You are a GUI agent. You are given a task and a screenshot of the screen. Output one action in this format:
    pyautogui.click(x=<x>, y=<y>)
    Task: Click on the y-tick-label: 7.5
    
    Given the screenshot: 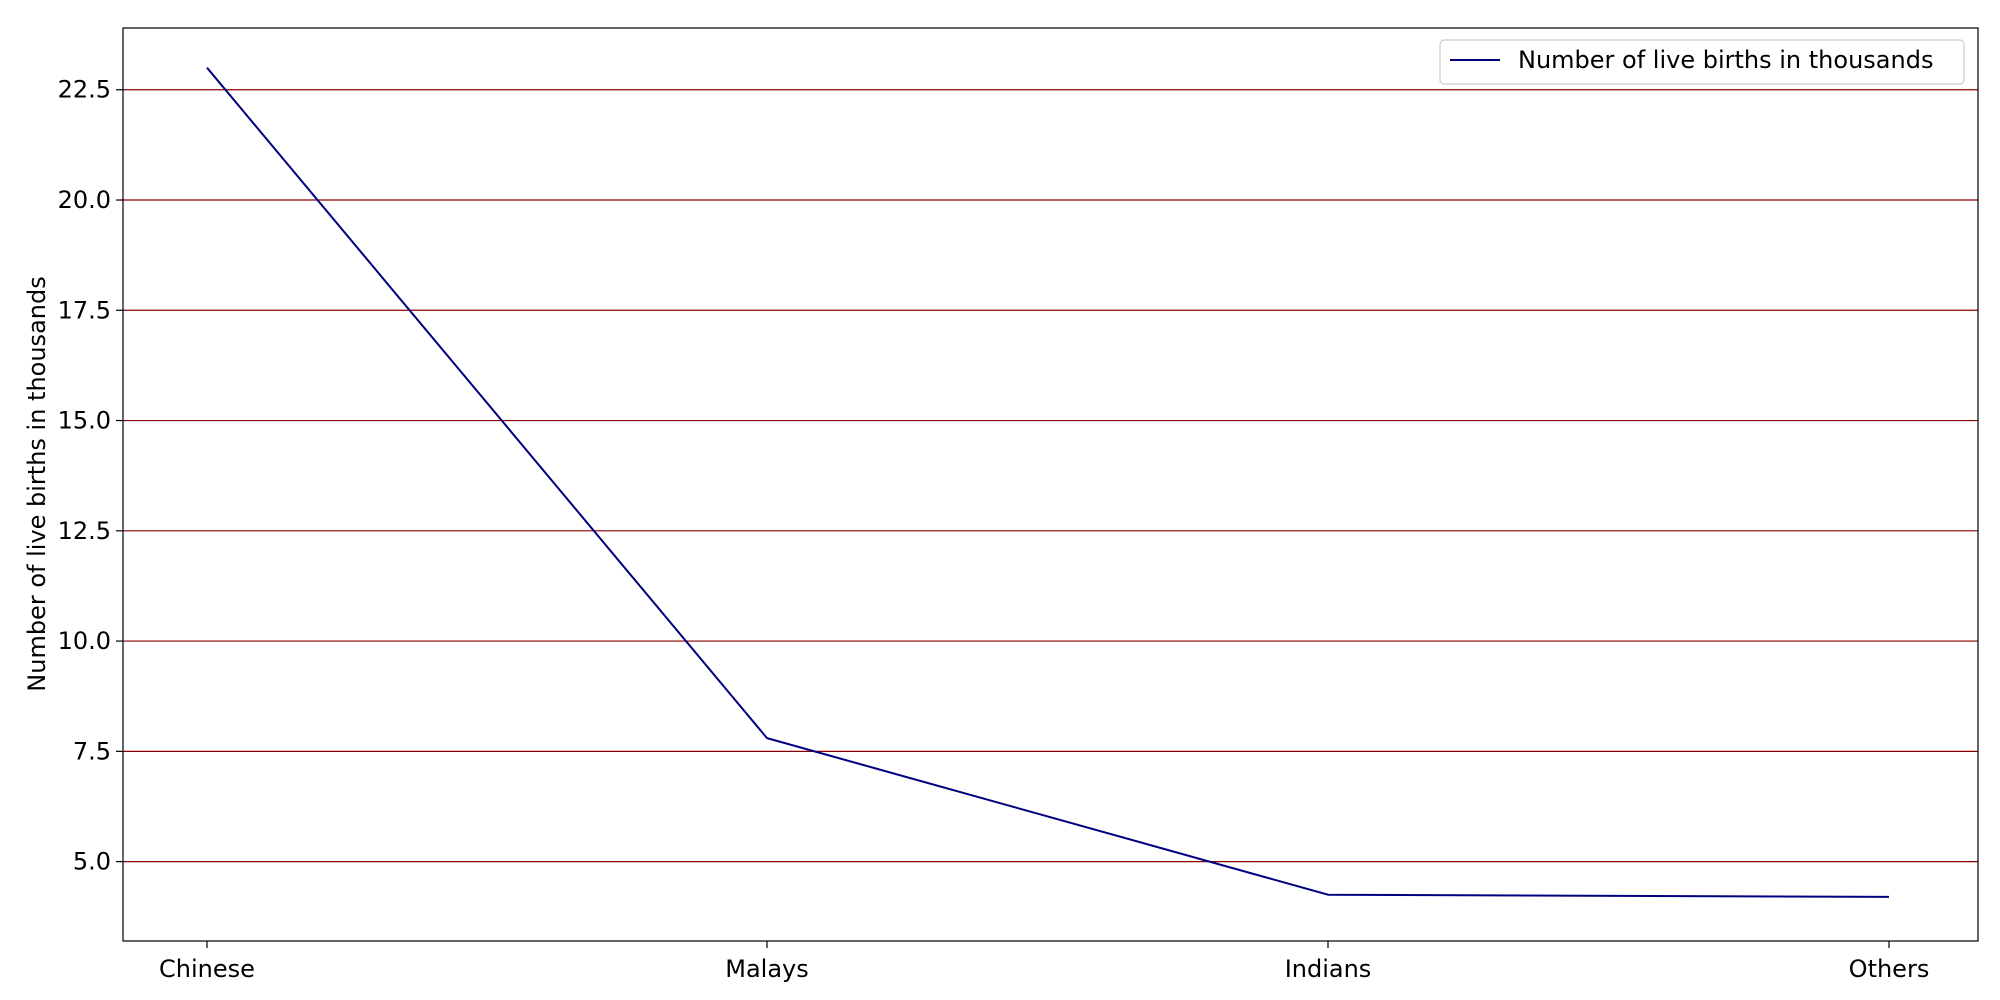 What is the action you would take?
    pyautogui.click(x=92, y=751)
    